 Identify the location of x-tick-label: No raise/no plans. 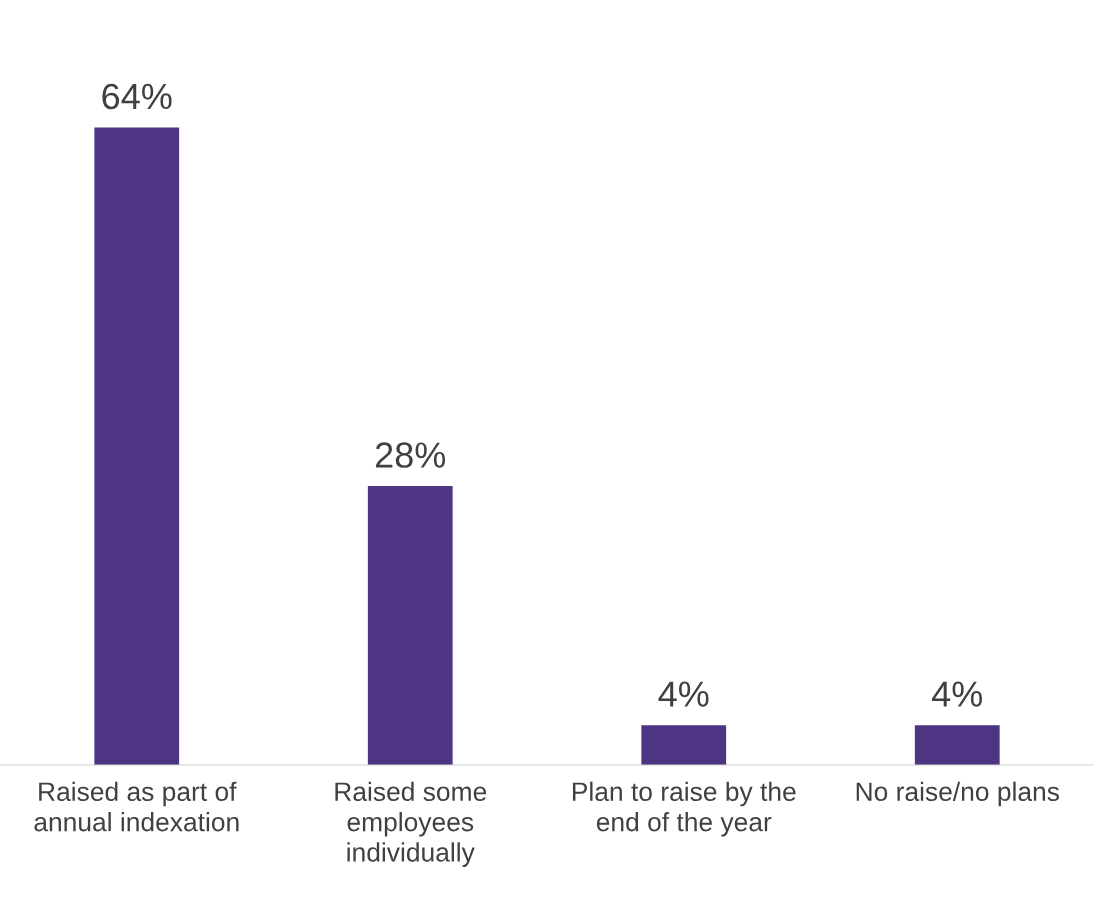
(957, 794).